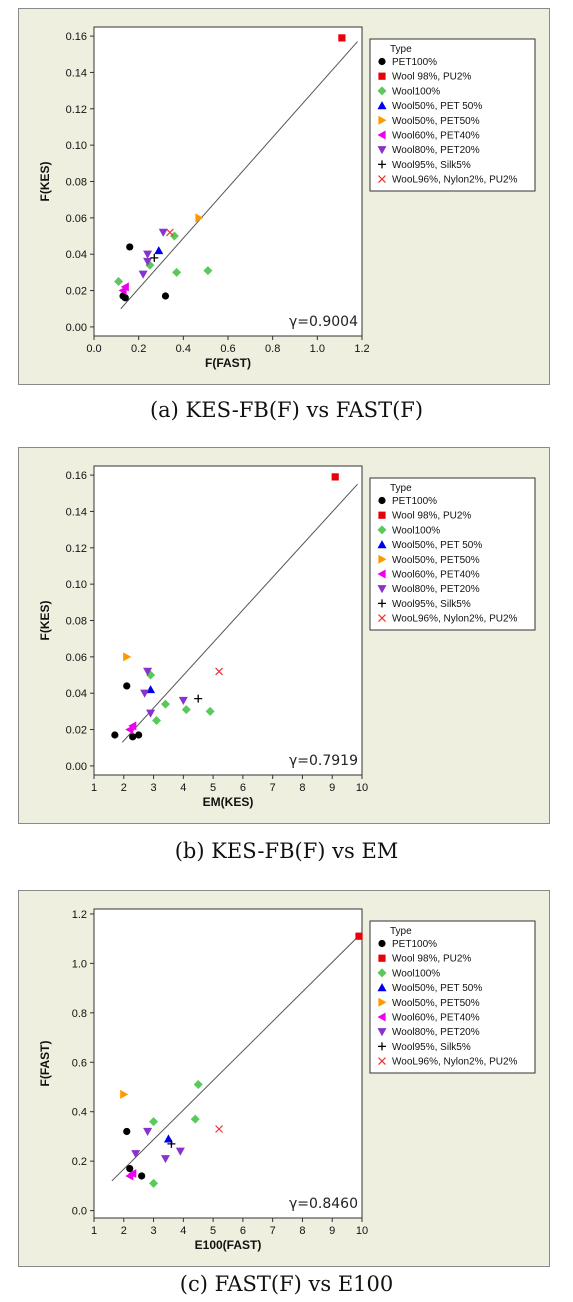 Image resolution: width=573 pixels, height=1302 pixels. What do you see at coordinates (79, 1212) in the screenshot?
I see `y-tick-label: 0.0` at bounding box center [79, 1212].